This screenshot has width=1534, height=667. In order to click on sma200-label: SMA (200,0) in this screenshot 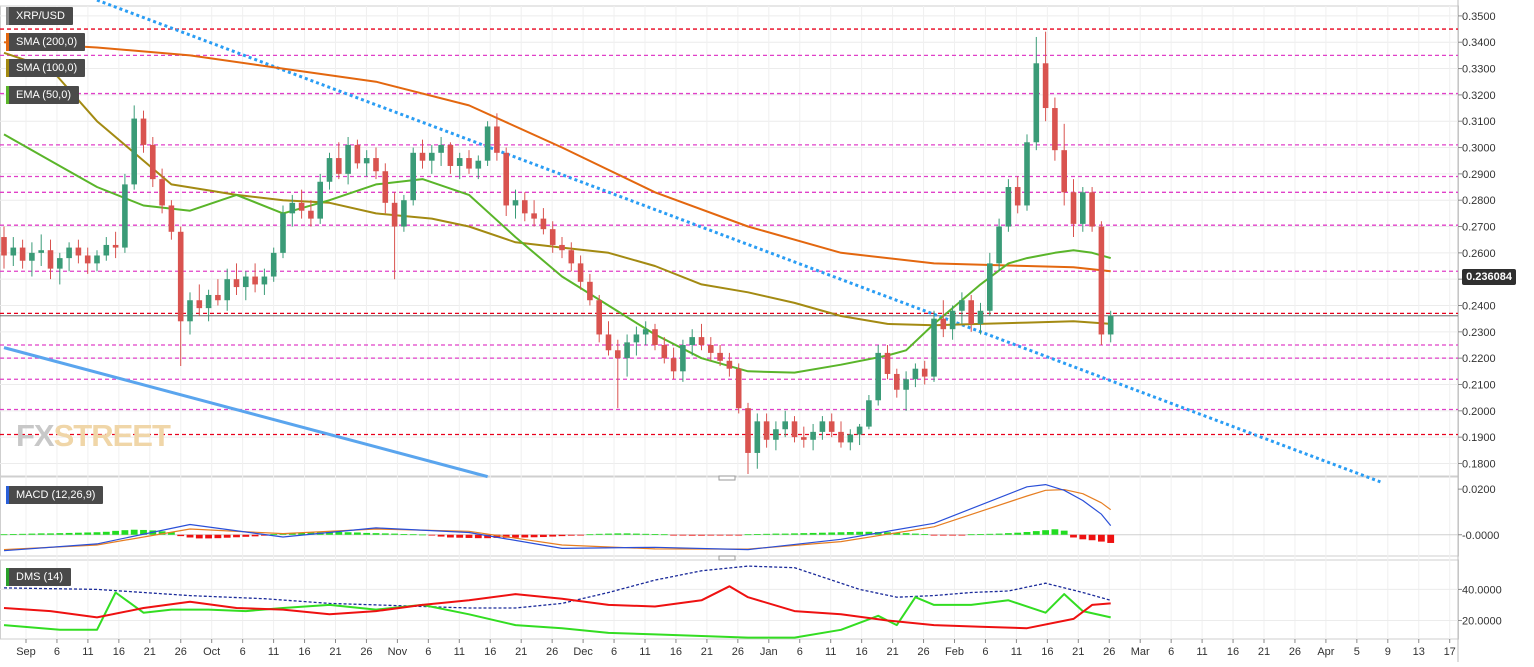, I will do `click(46, 42)`.